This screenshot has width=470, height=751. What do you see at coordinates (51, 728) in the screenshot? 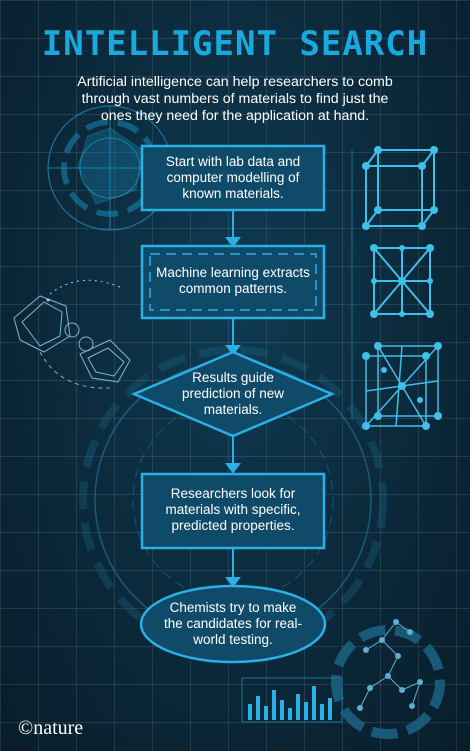
I see `nature-logo: ©nature` at bounding box center [51, 728].